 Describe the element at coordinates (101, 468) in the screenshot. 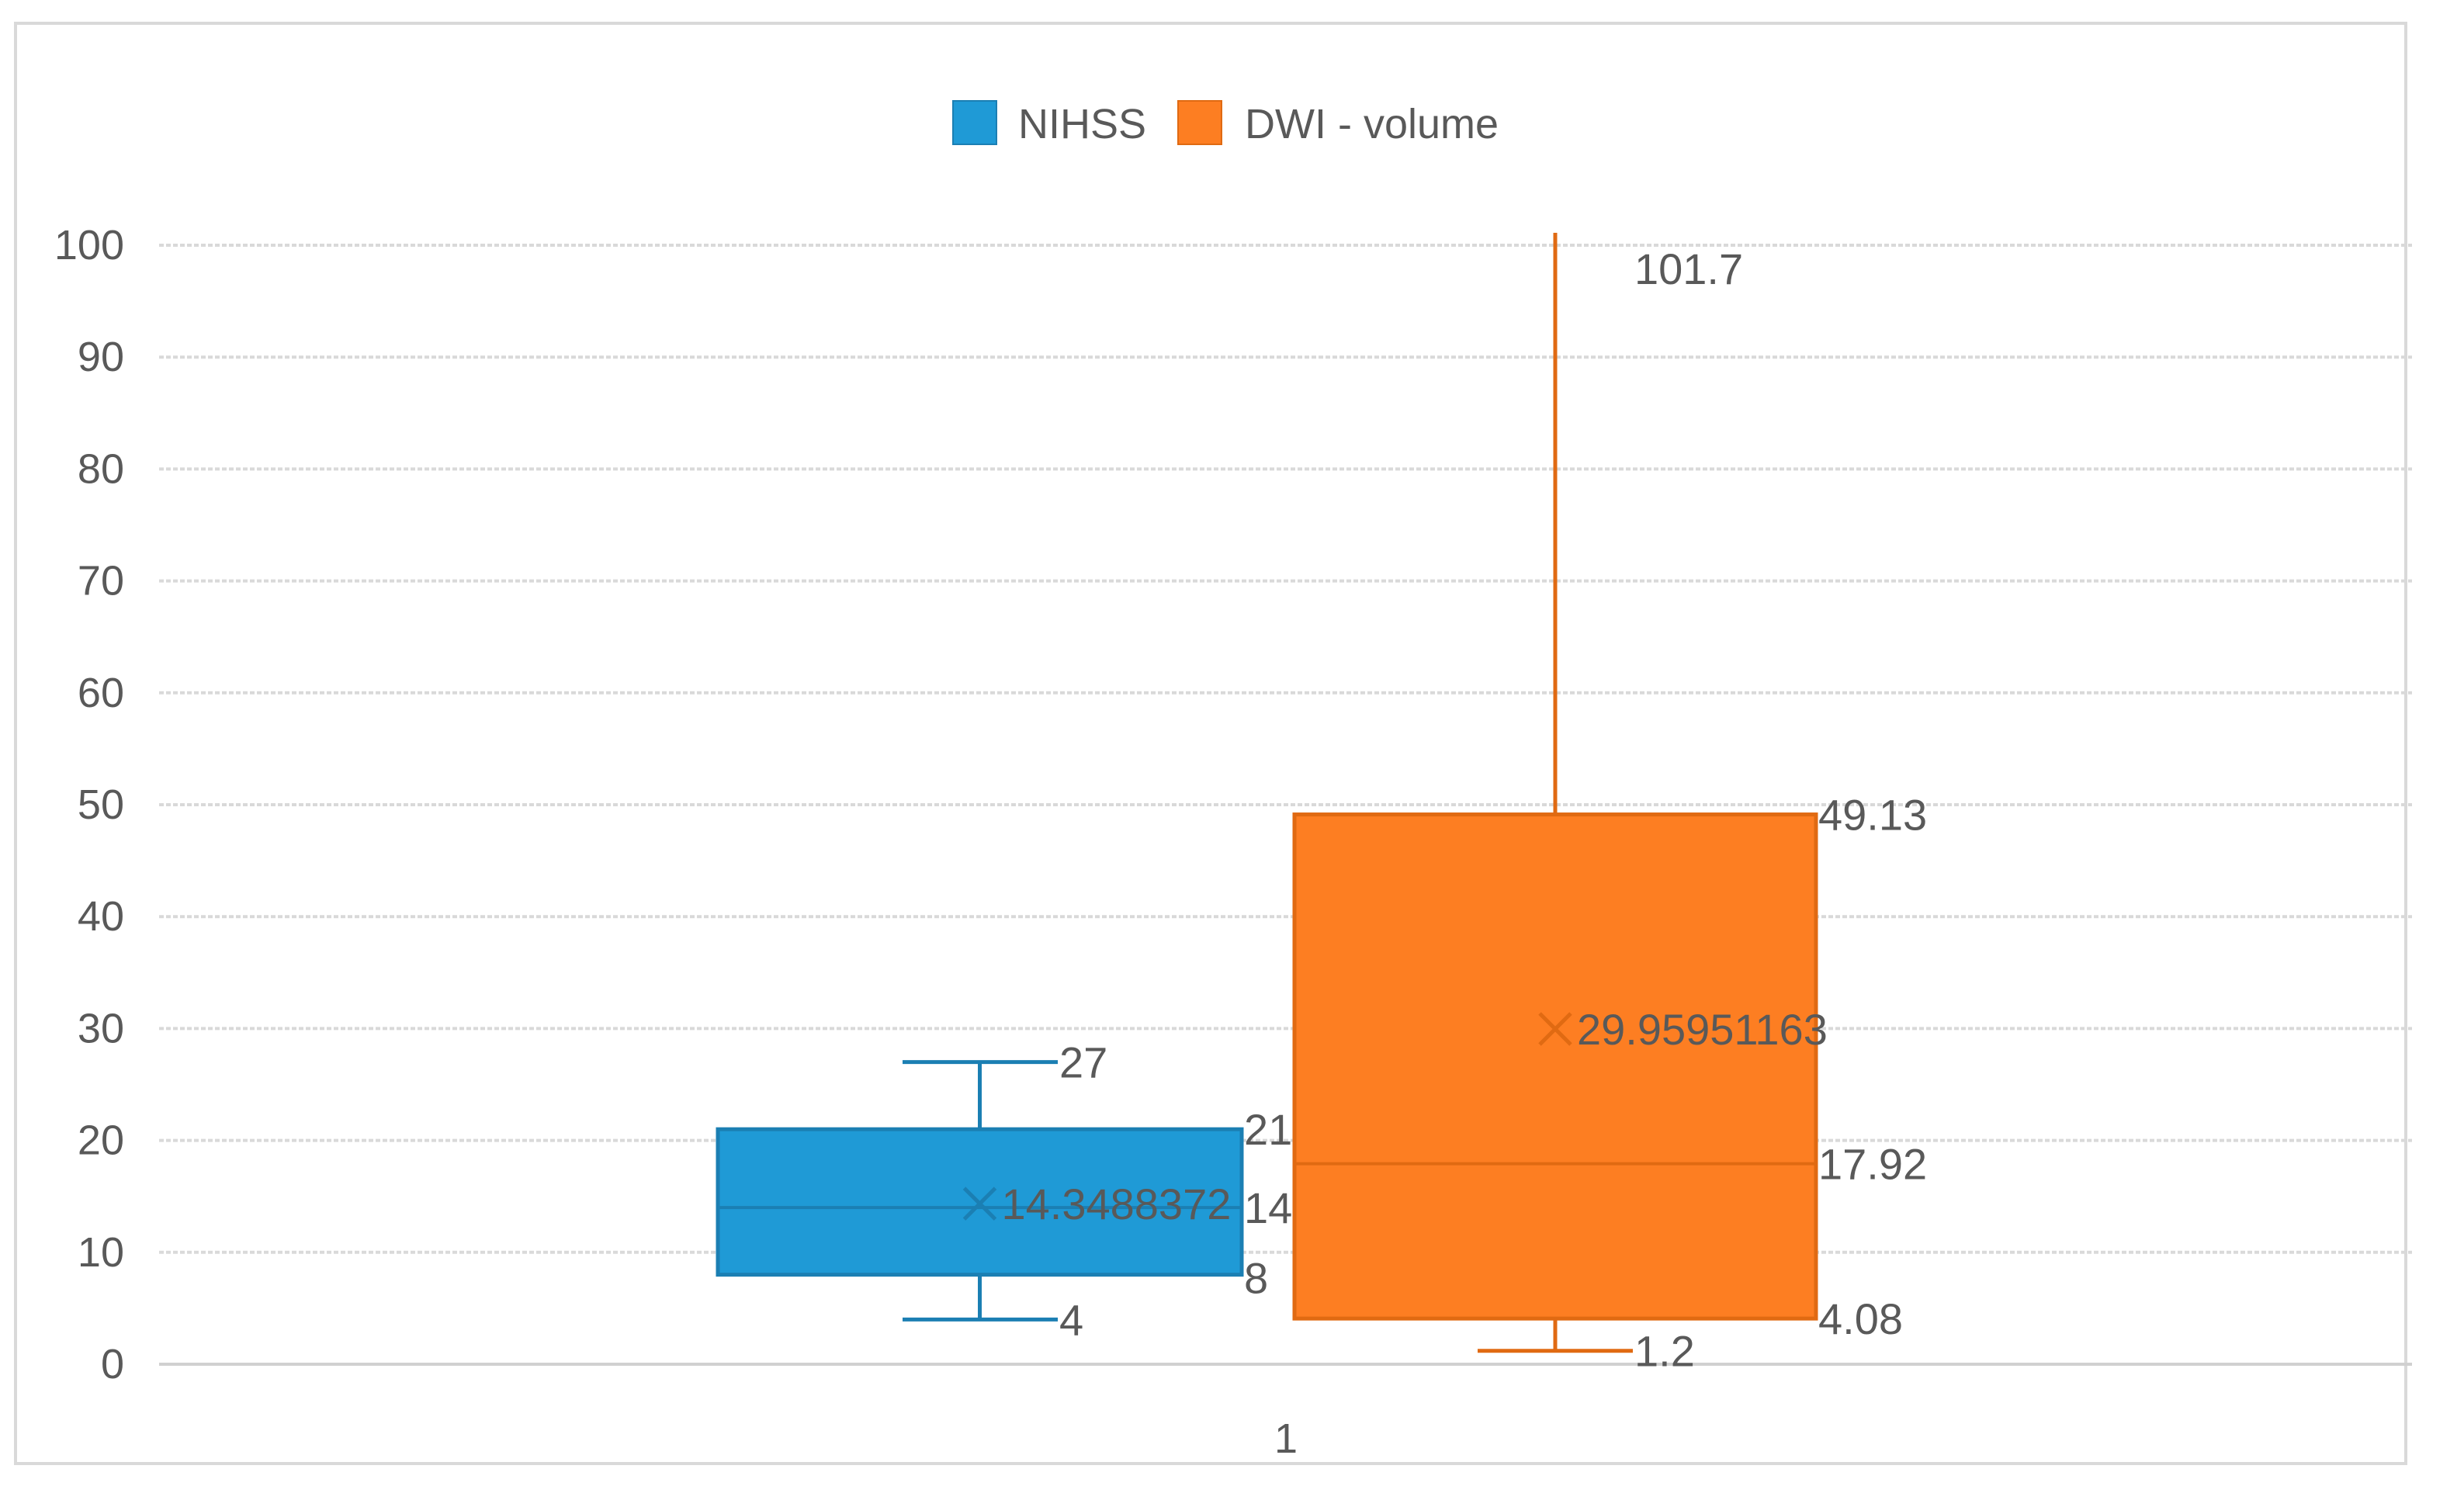

I see `y-tick-label: 80` at that location.